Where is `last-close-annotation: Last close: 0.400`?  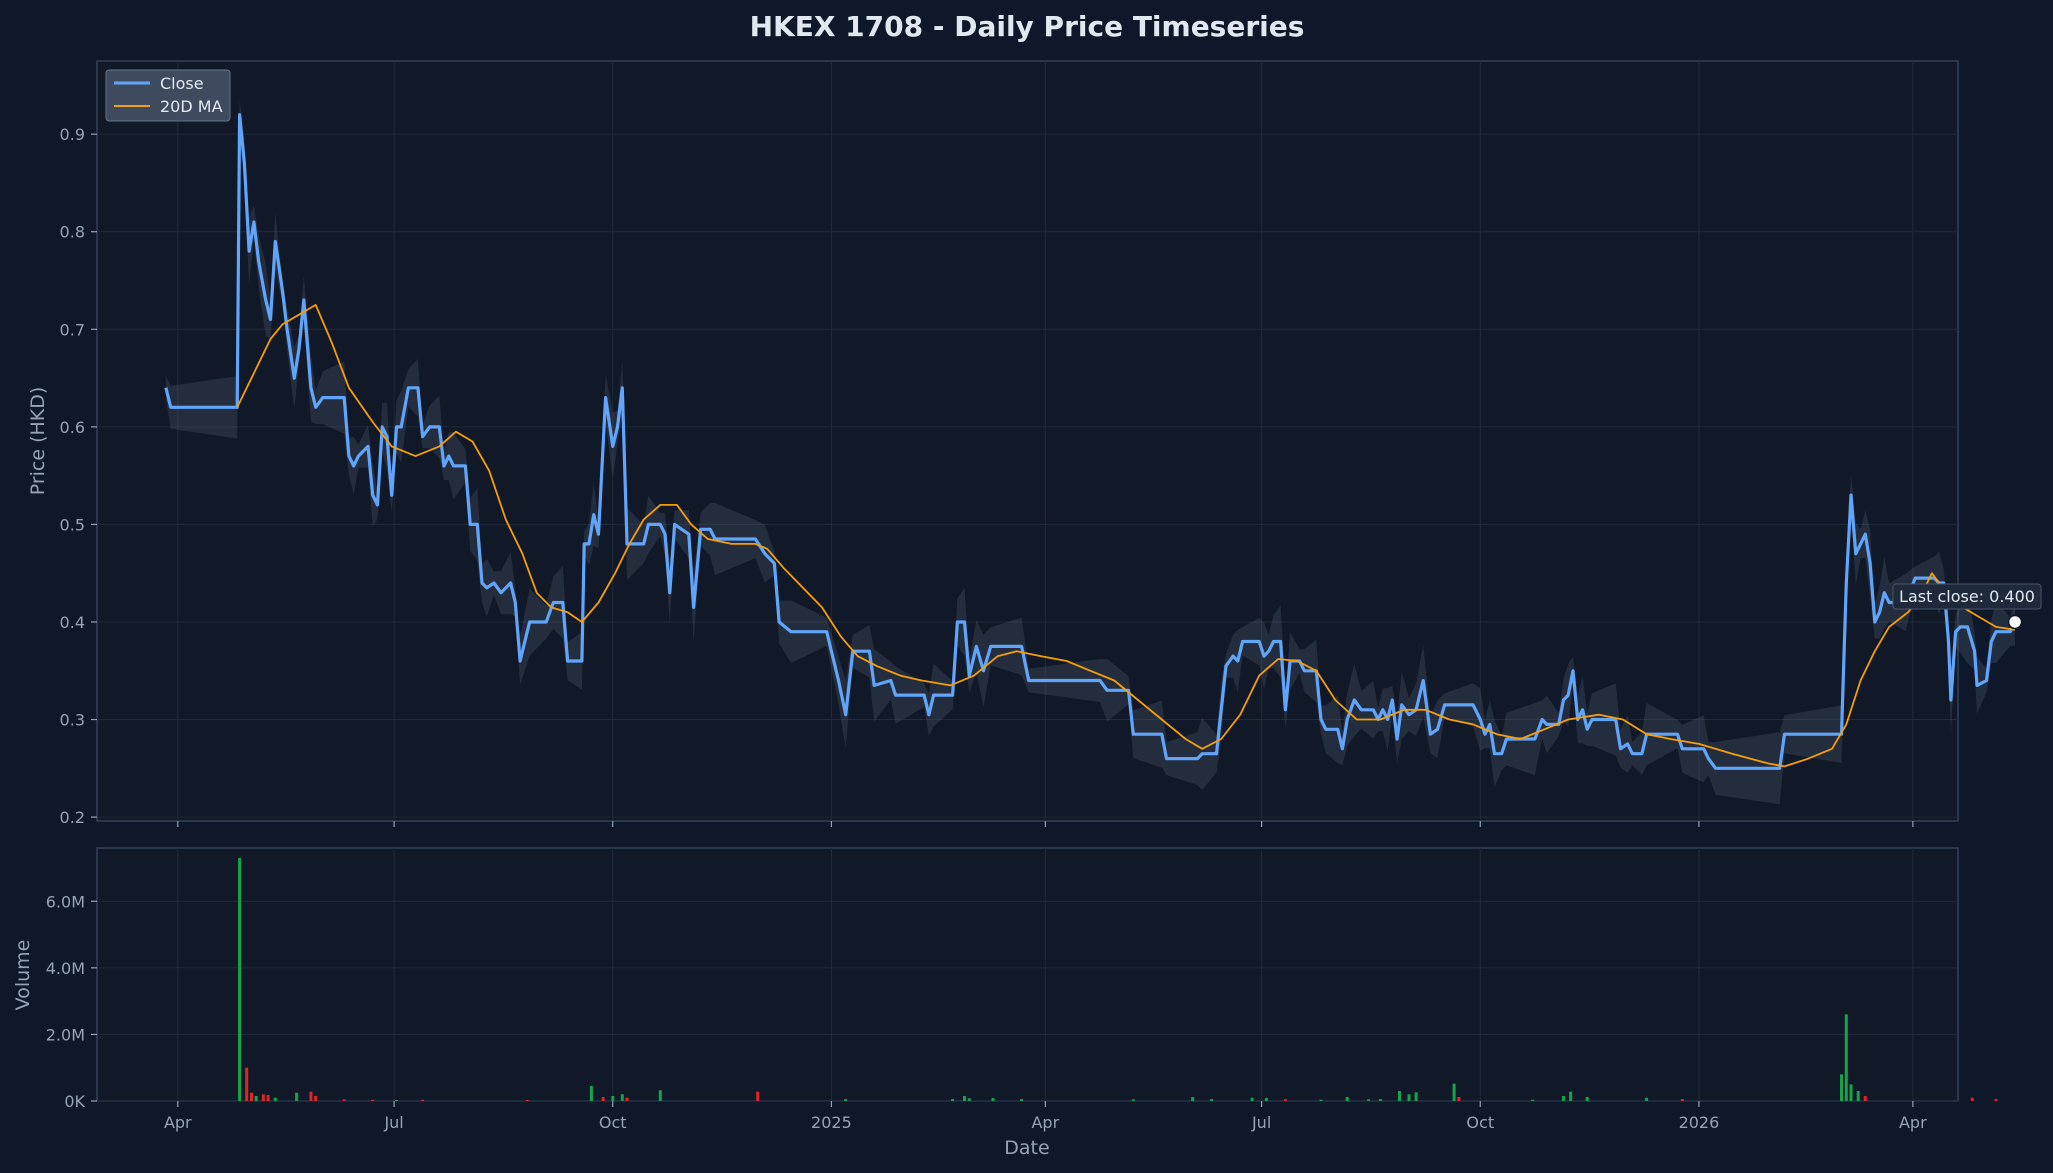 last-close-annotation: Last close: 0.400 is located at coordinates (1967, 596).